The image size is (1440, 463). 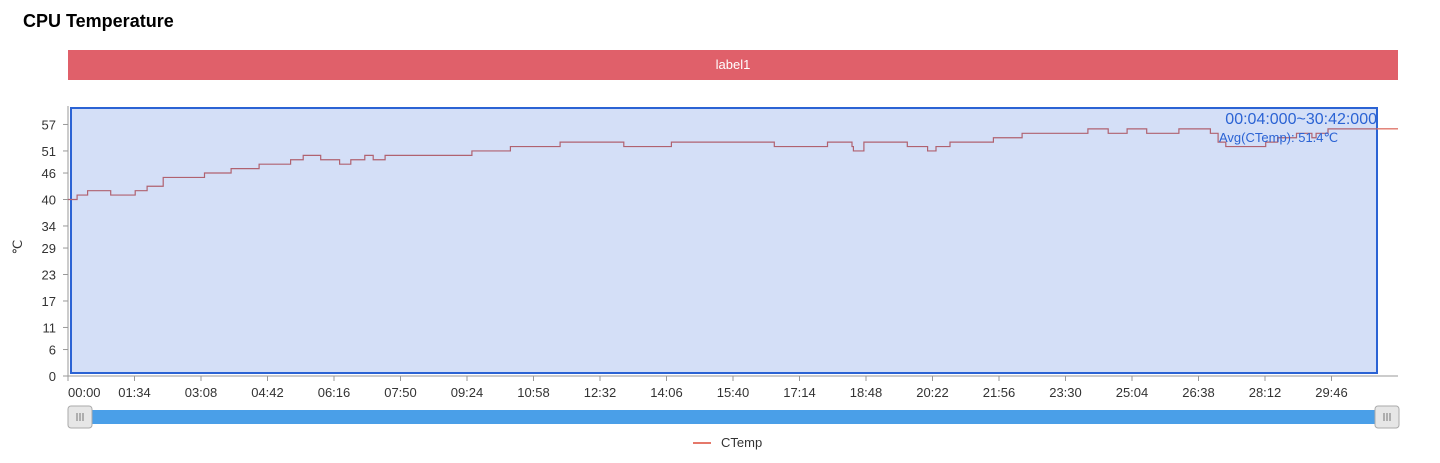 I want to click on y-tick-label: 46, so click(x=49, y=173).